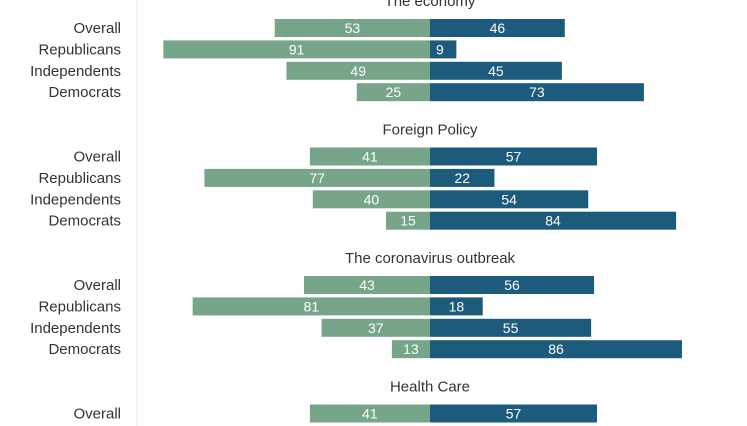  I want to click on value-label-left: 91, so click(297, 49).